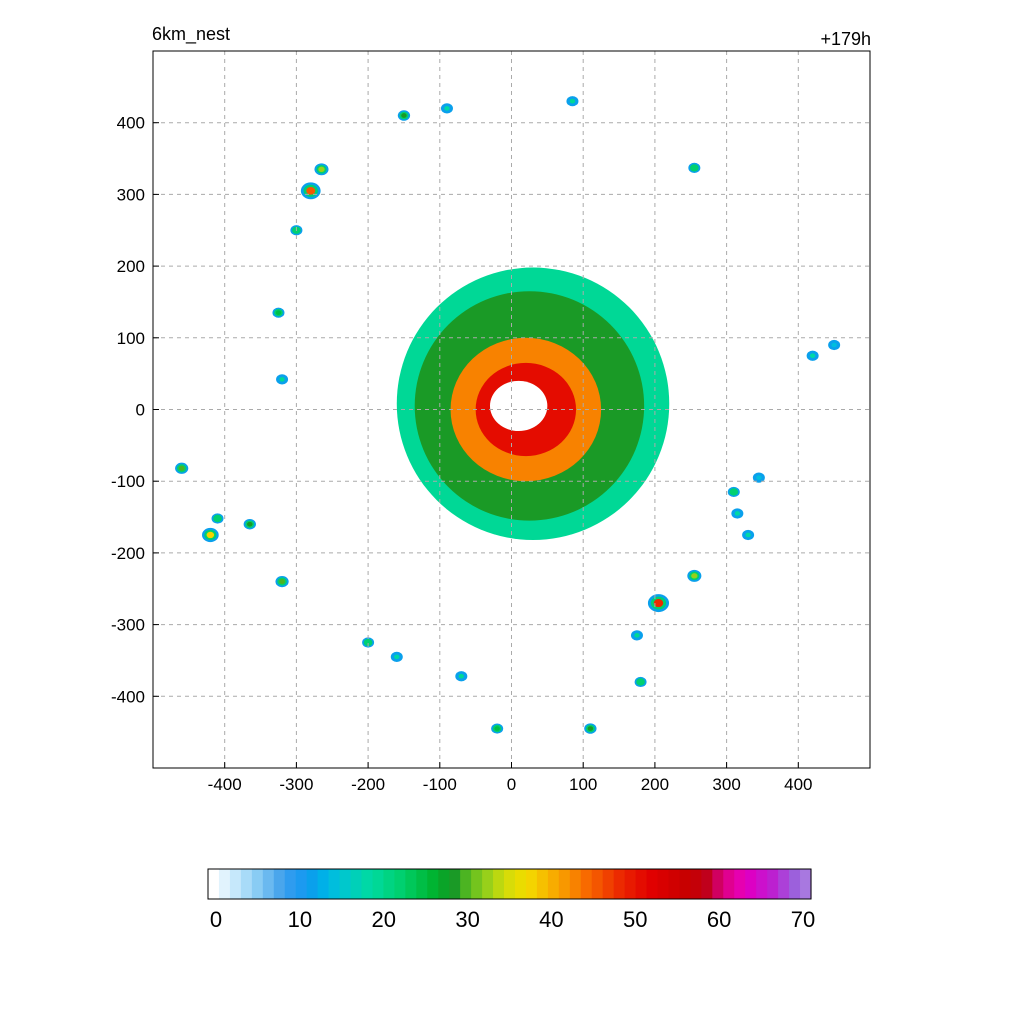 This screenshot has width=1024, height=1024. What do you see at coordinates (140, 410) in the screenshot?
I see `y-tick-label: 0` at bounding box center [140, 410].